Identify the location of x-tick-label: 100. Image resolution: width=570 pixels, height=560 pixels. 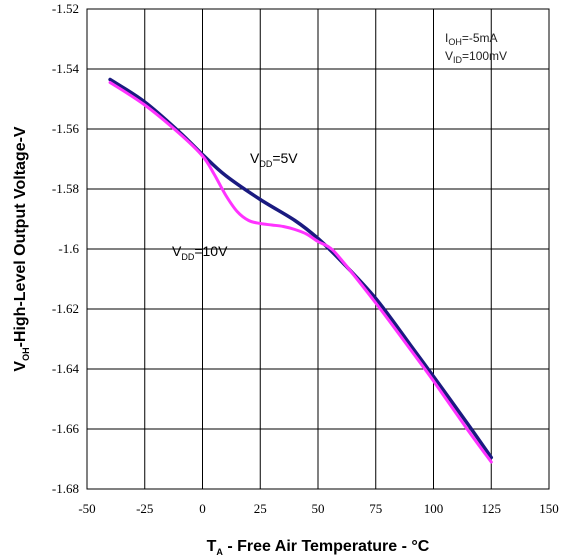
(434, 508).